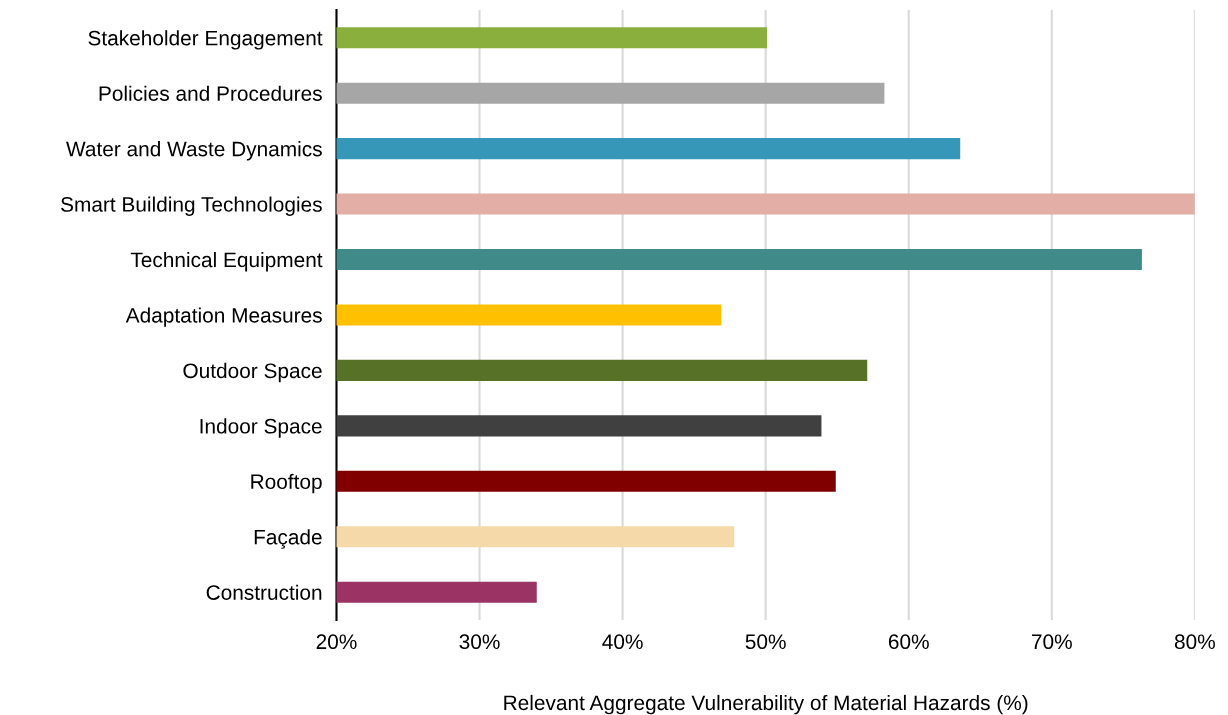 The height and width of the screenshot is (715, 1228). I want to click on y-tick-label: Policies and Procedures, so click(210, 93).